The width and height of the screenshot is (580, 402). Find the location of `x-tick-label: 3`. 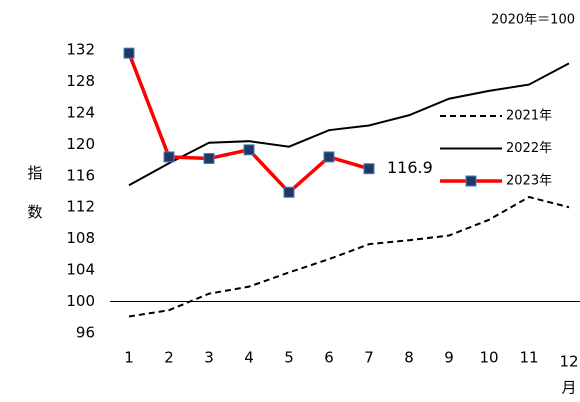

x-tick-label: 3 is located at coordinates (209, 358).